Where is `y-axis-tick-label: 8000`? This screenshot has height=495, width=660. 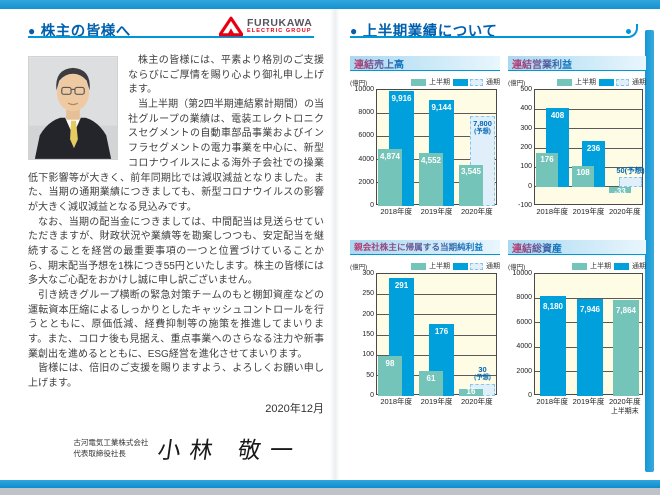 y-axis-tick-label: 8000 is located at coordinates (366, 113).